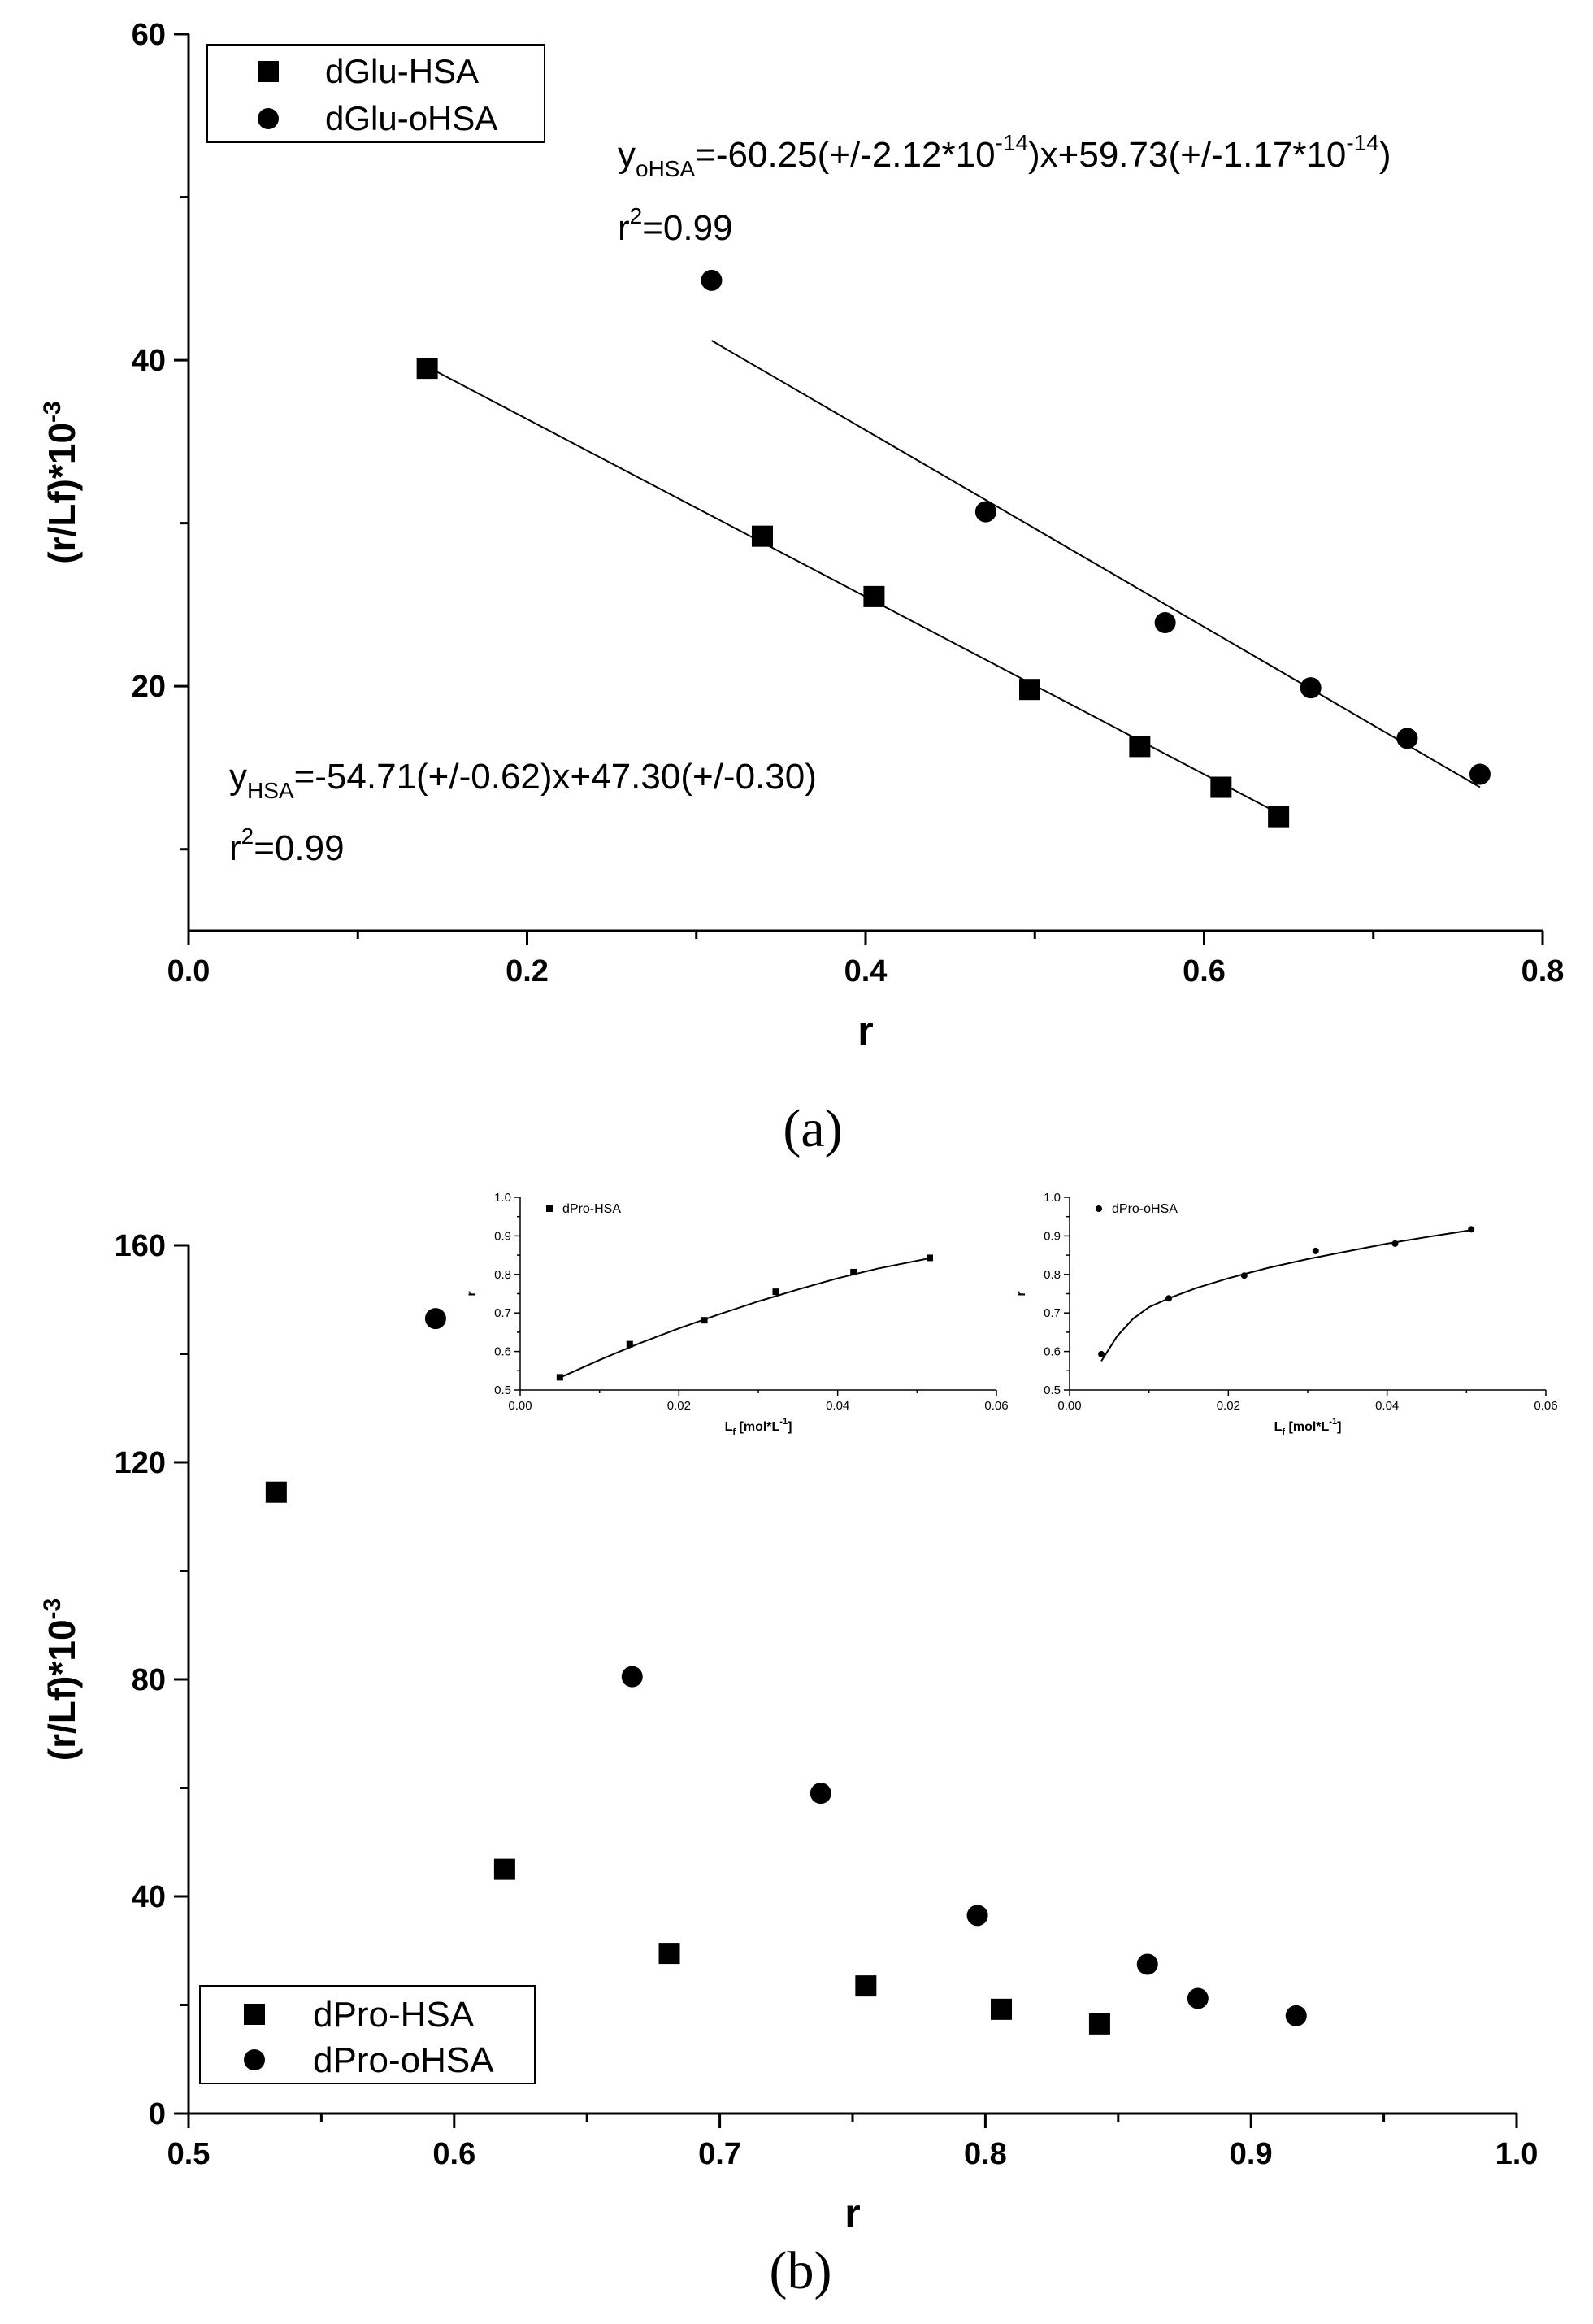 This screenshot has height=2324, width=1593. I want to click on x-tick-label: 0.4, so click(866, 971).